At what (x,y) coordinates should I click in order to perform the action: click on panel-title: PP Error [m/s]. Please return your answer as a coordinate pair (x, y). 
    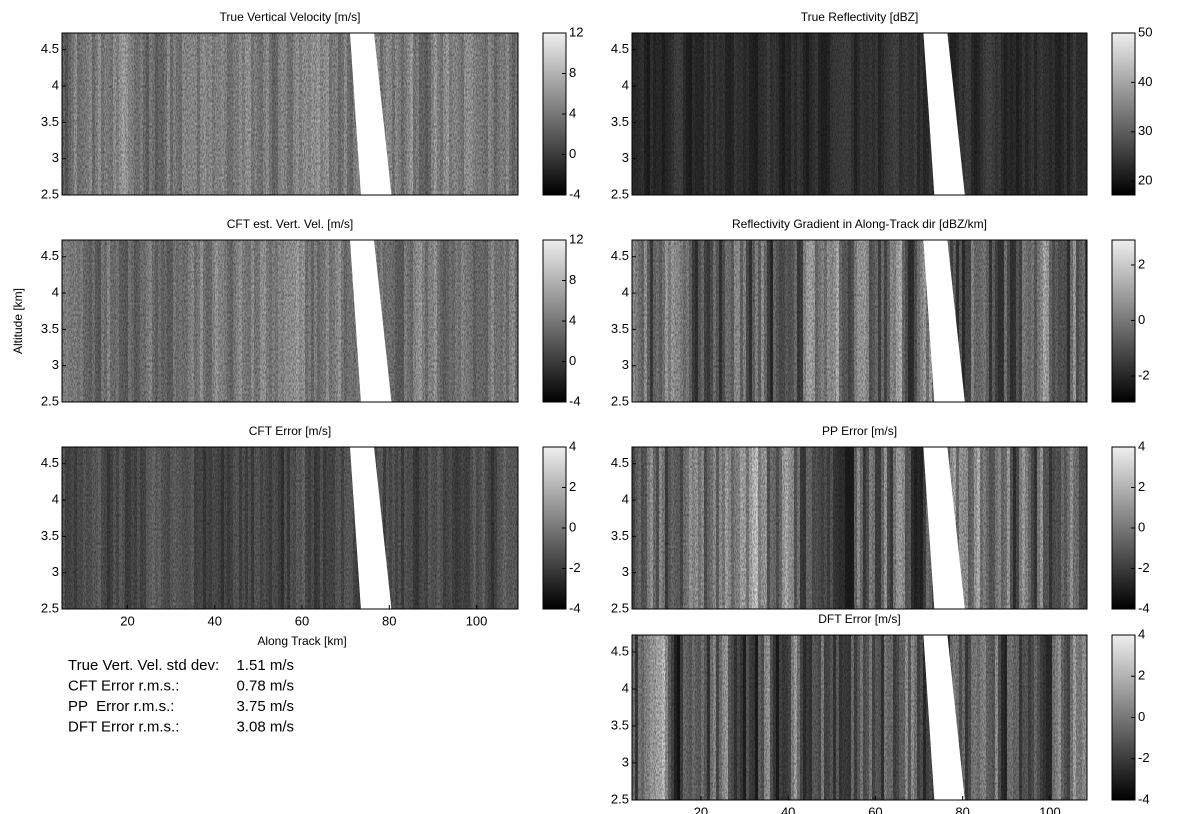
    Looking at the image, I should click on (859, 431).